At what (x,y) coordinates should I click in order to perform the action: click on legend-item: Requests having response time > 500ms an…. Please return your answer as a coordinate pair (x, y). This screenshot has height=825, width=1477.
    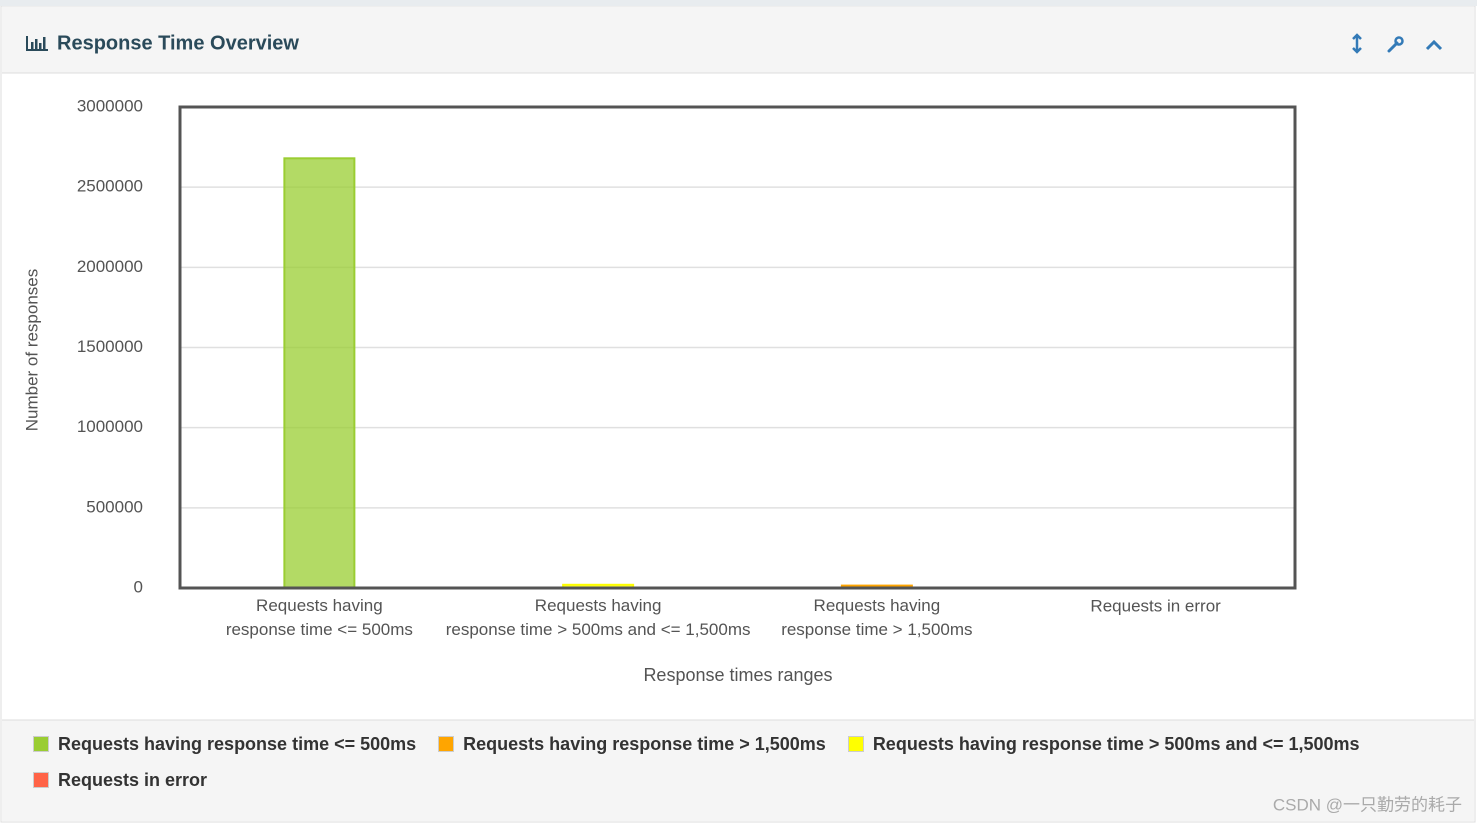
    Looking at the image, I should click on (1103, 744).